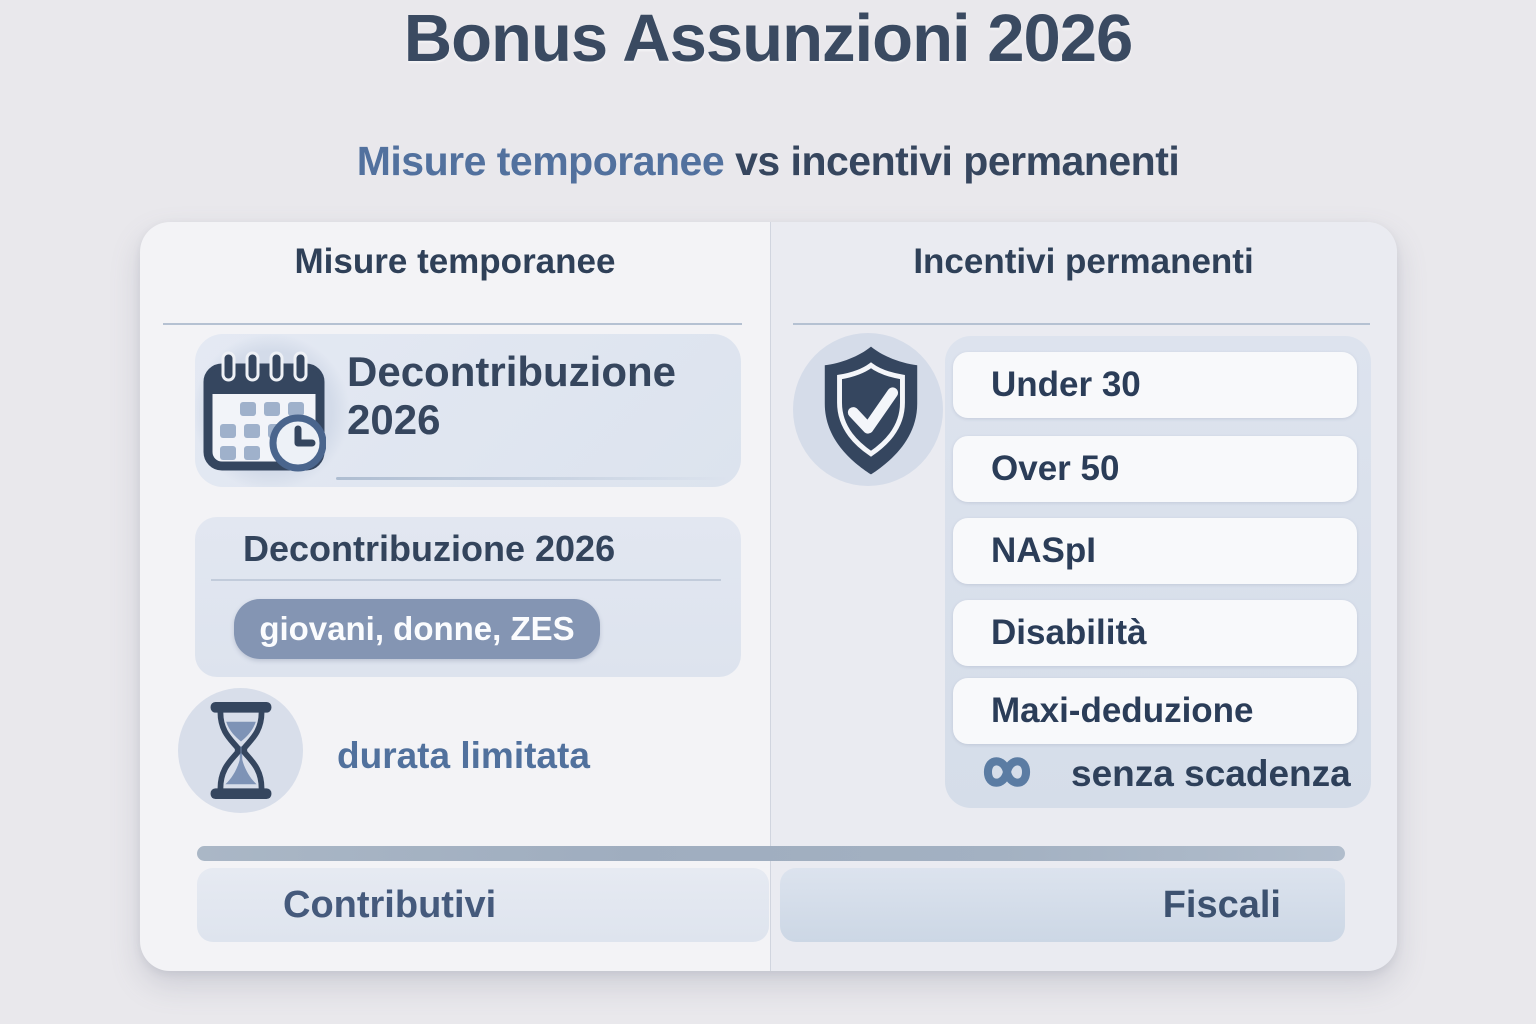 This screenshot has height=1024, width=1536. Describe the element at coordinates (540, 161) in the screenshot. I see `subtitle-temporary: Misure temporanee` at that location.